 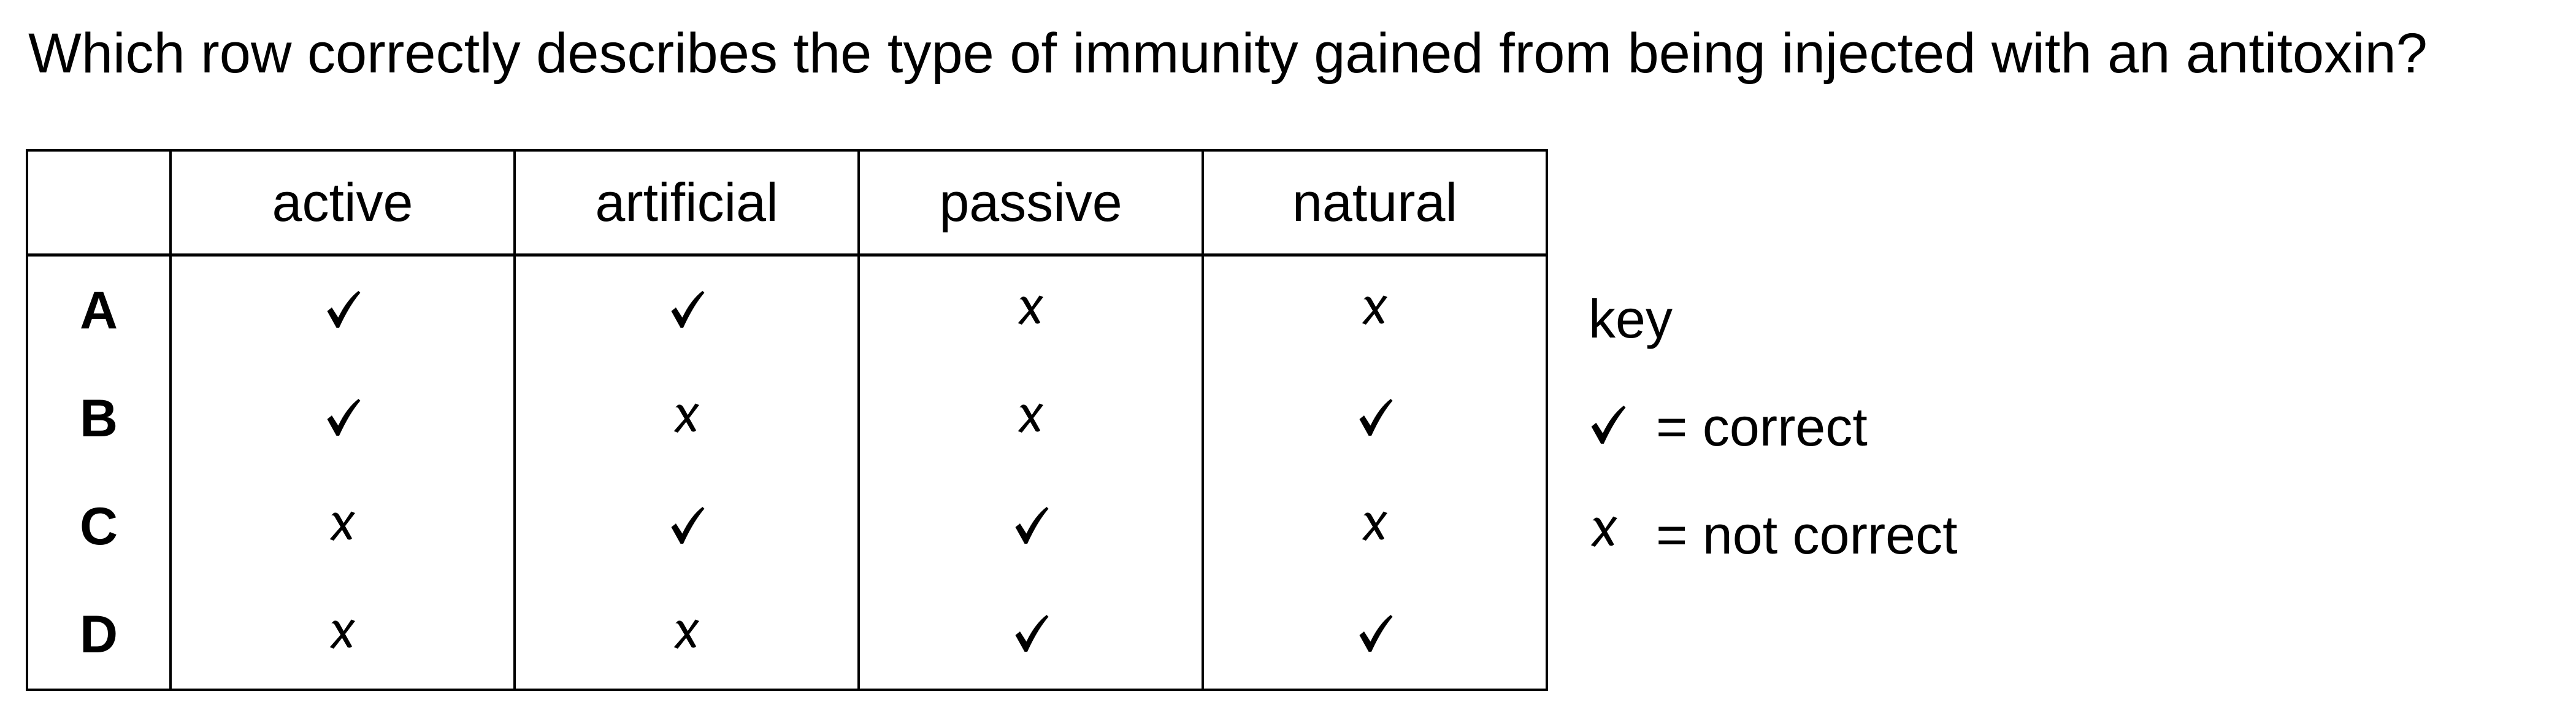 I want to click on table-row: C, so click(x=787, y=527).